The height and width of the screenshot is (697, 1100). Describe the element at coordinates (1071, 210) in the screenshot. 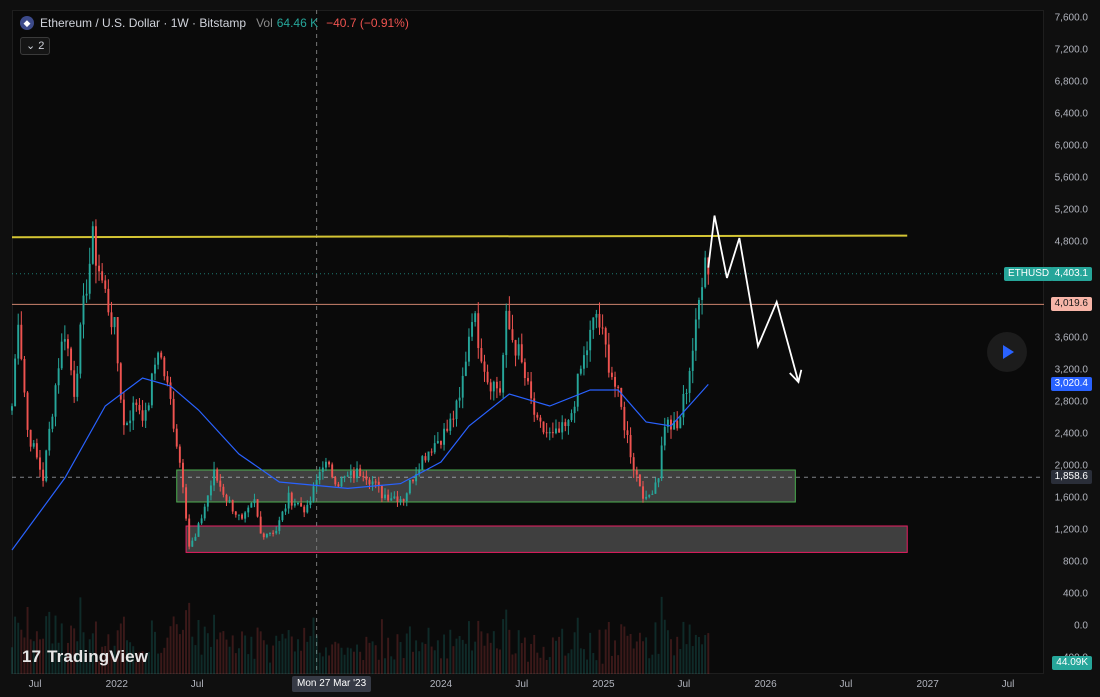

I see `y-tick-label: 5,200.0` at that location.